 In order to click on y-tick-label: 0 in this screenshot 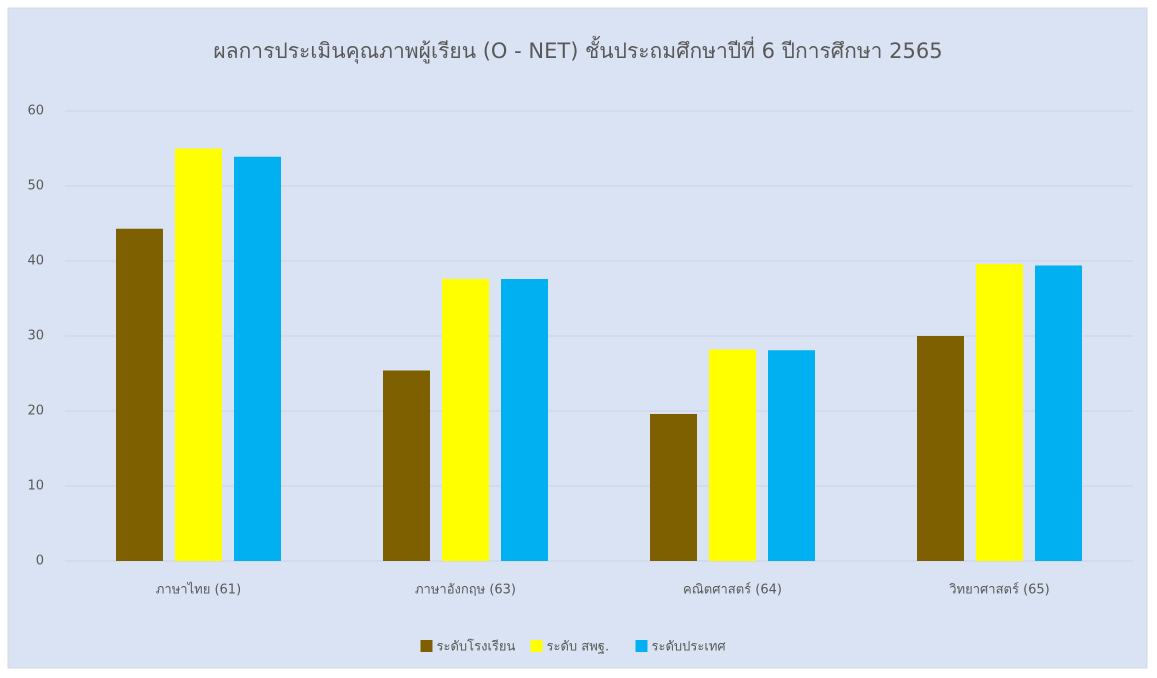, I will do `click(40, 561)`.